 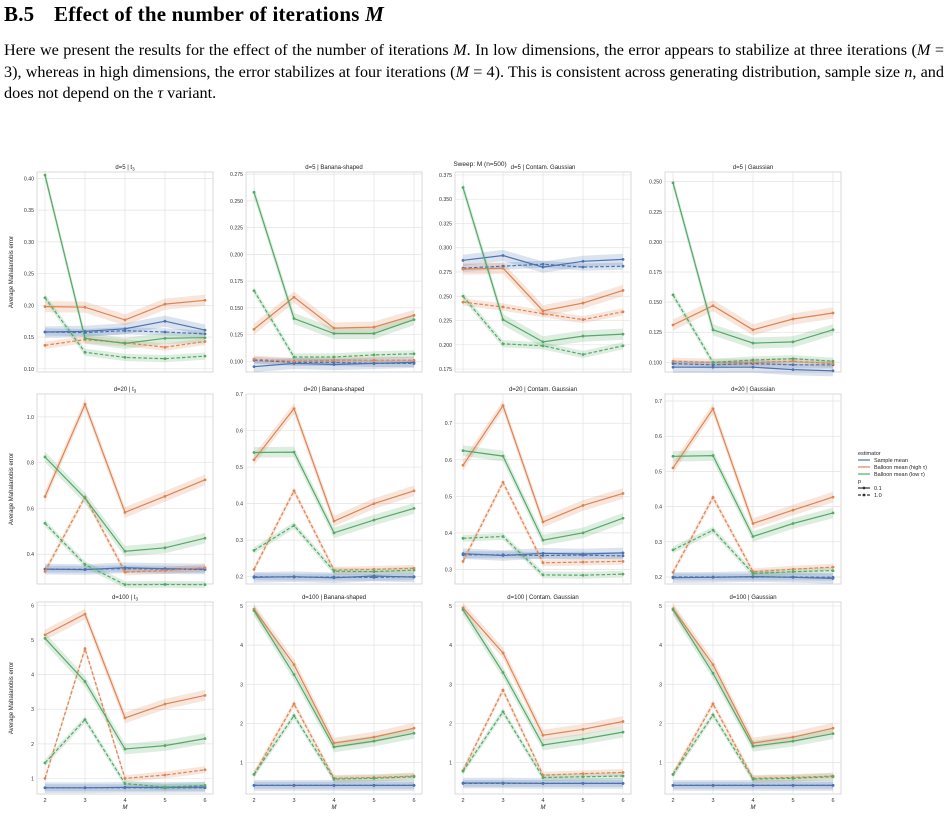 I want to click on y-tick-label: 6, so click(x=32, y=606).